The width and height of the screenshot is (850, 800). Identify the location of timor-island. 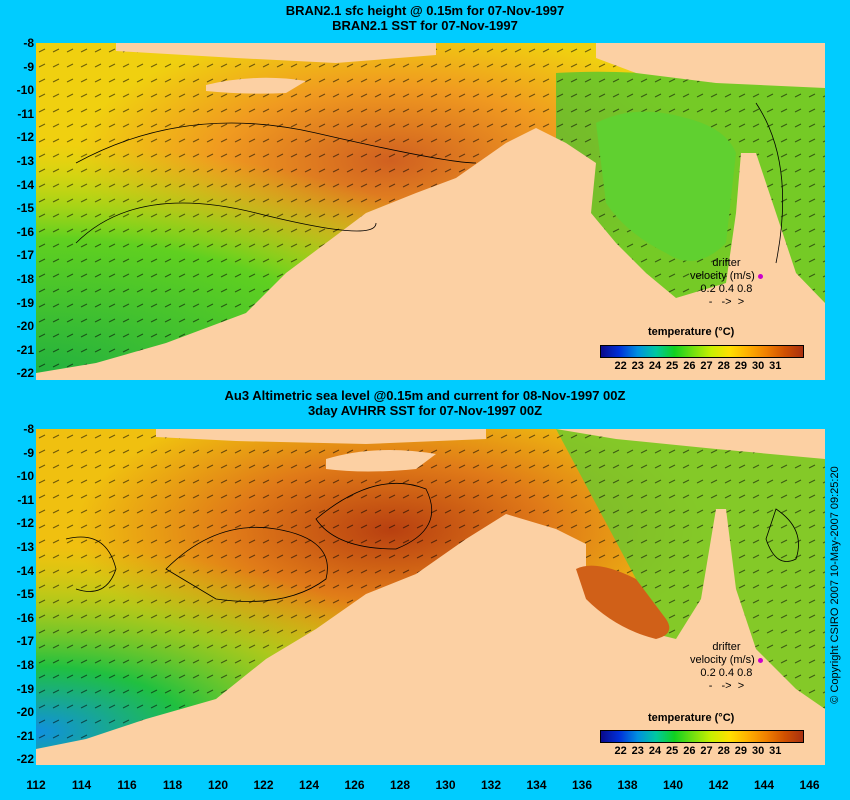
(381, 461).